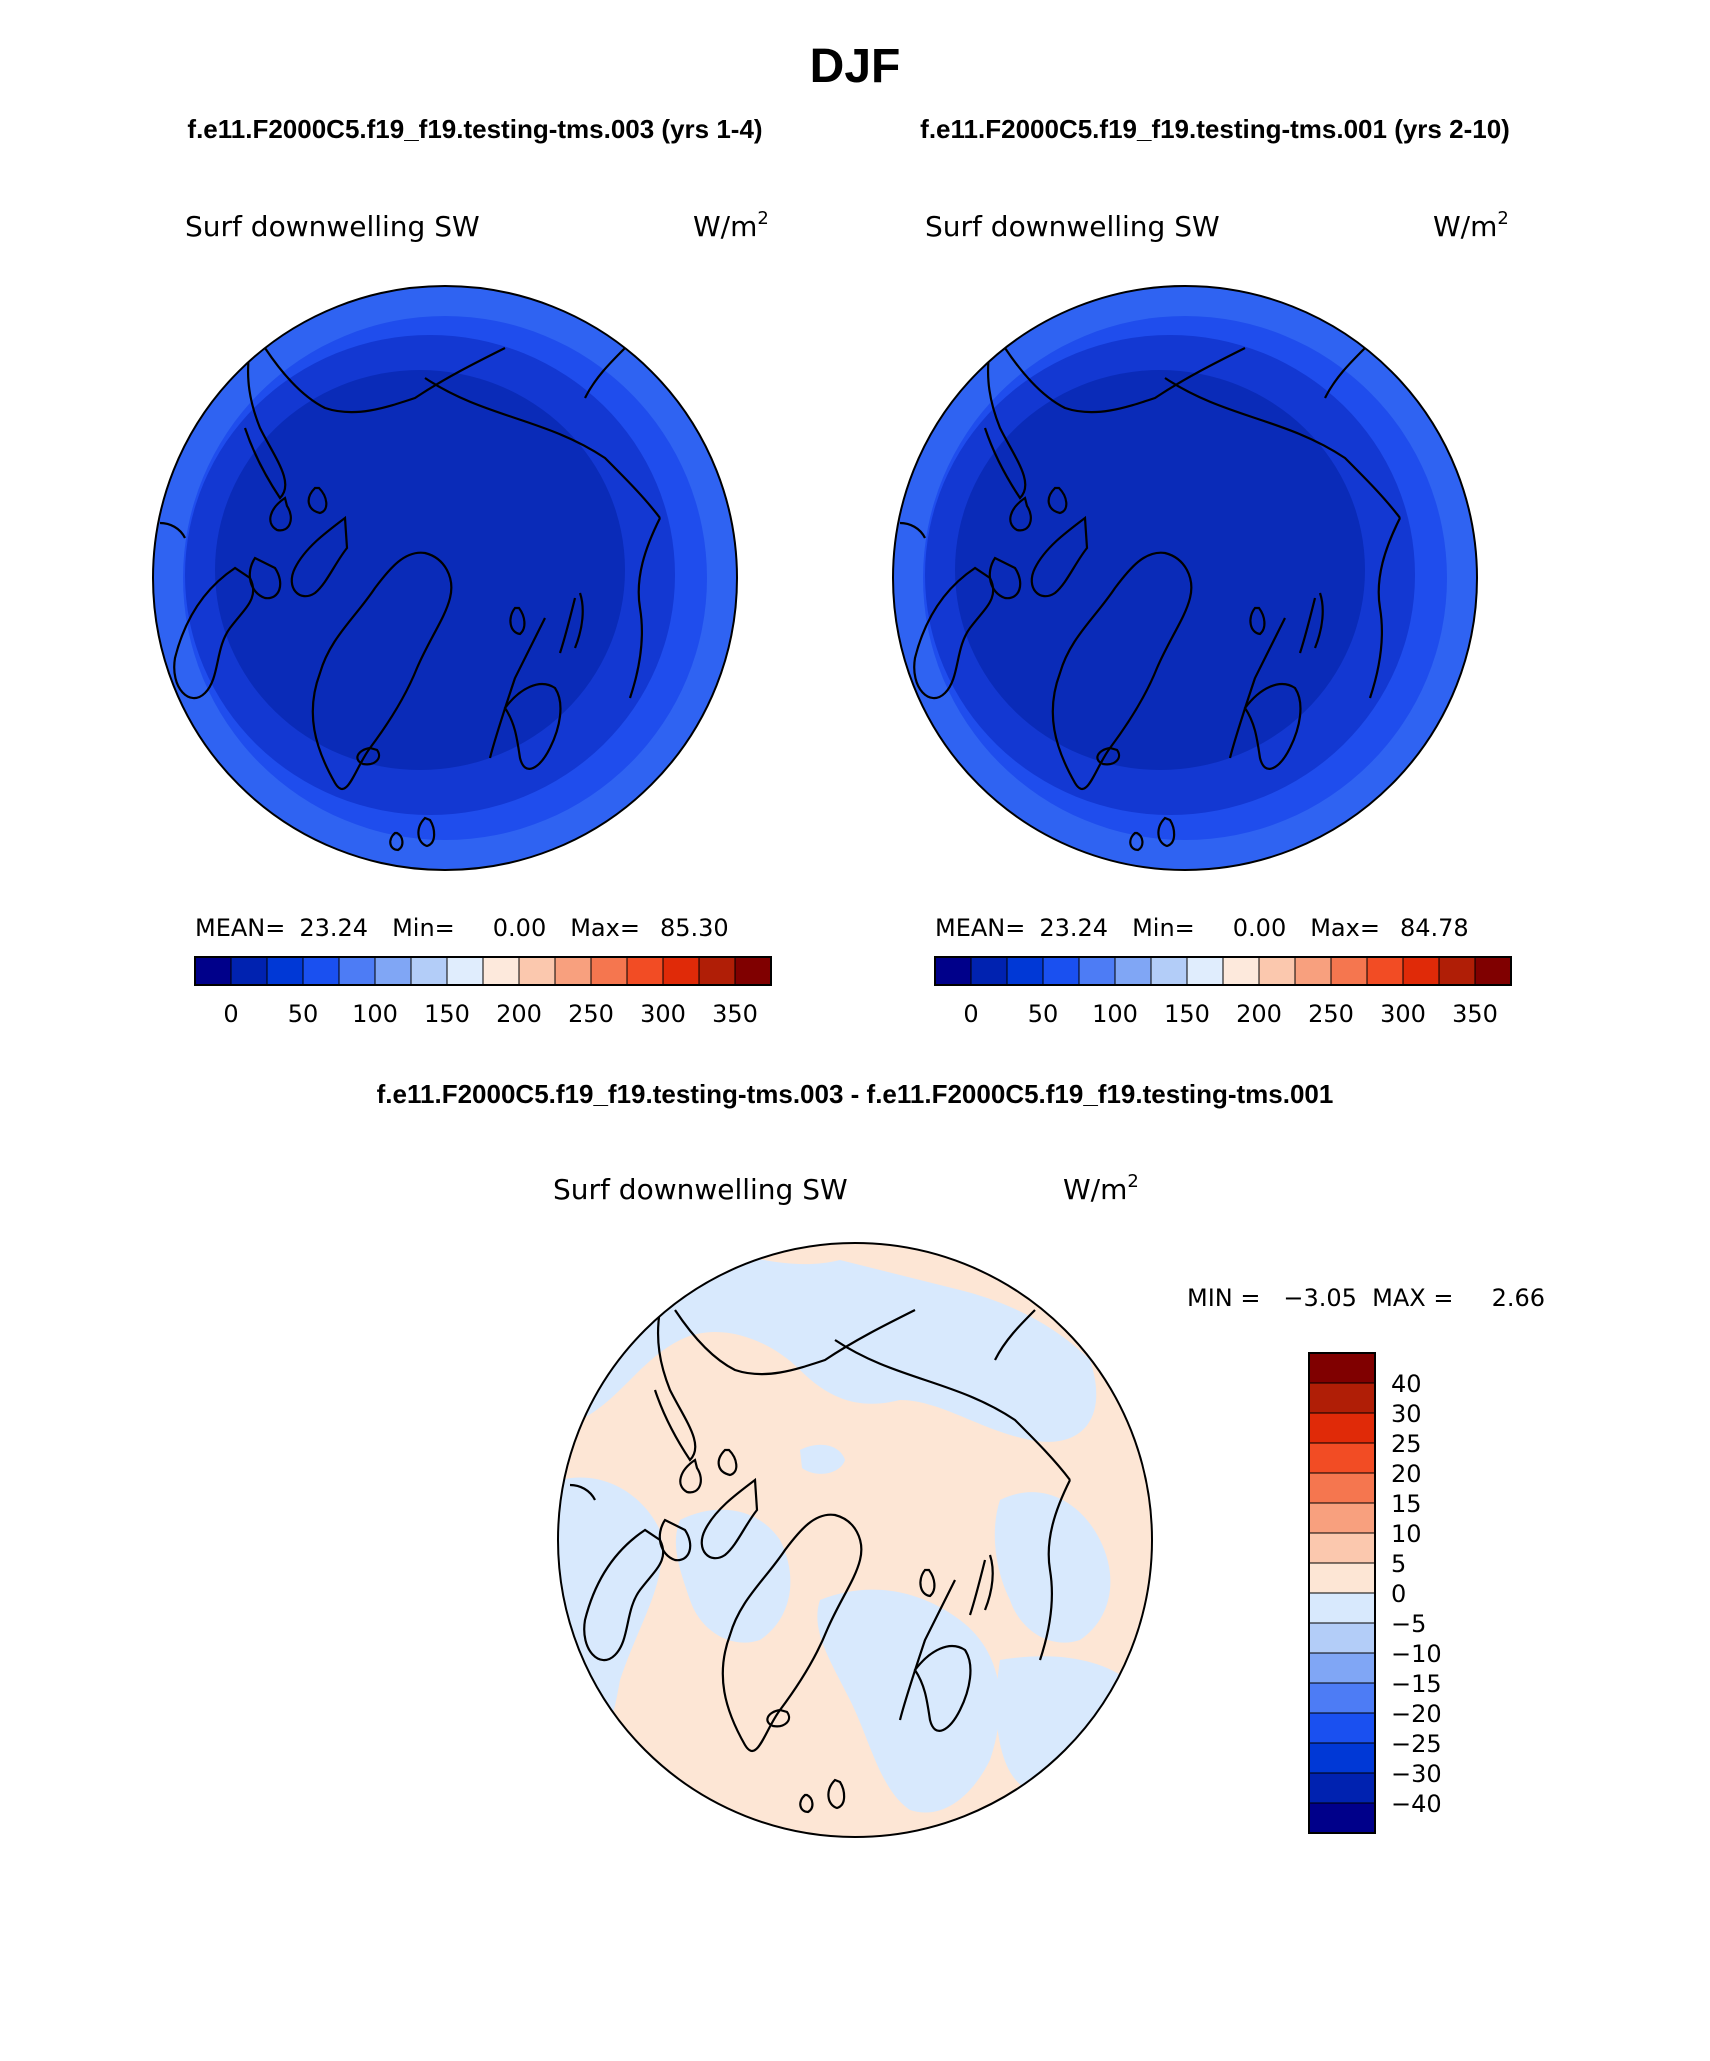  Describe the element at coordinates (1202, 928) in the screenshot. I see `panel-2-stats: MEAN= 23.24 Min= 0.00 Max= 84.78` at that location.